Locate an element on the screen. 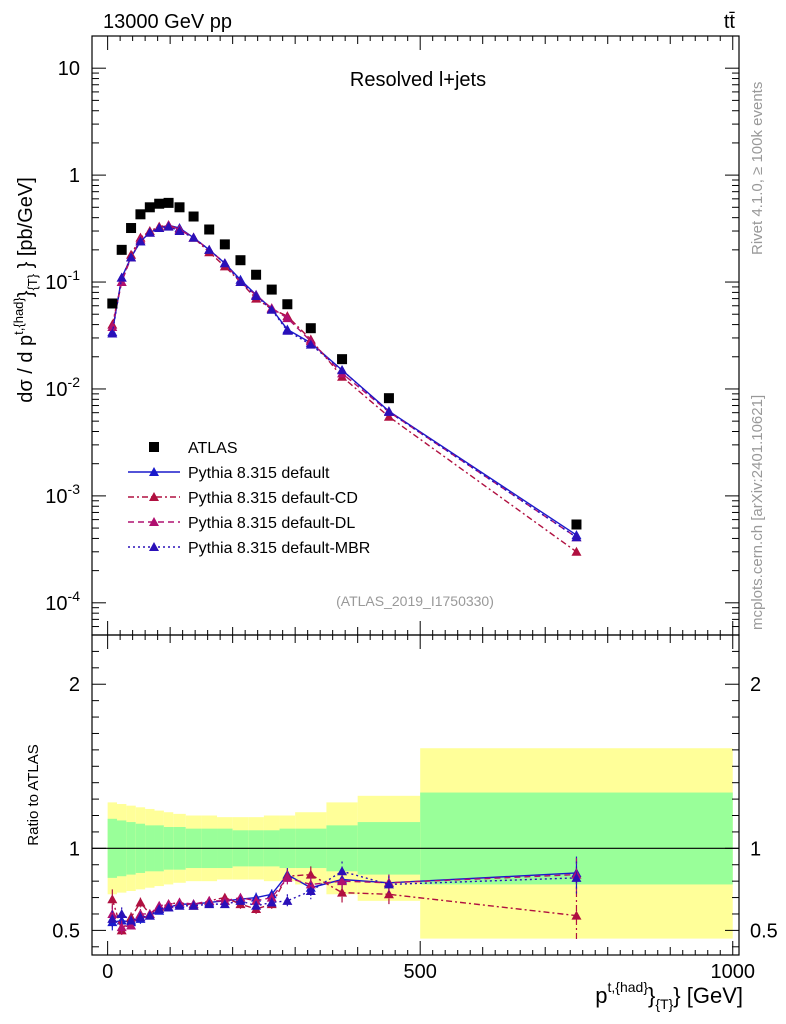 This screenshot has width=786, height=1024. ratio-y-tick-label-right: 2 is located at coordinates (755, 685).